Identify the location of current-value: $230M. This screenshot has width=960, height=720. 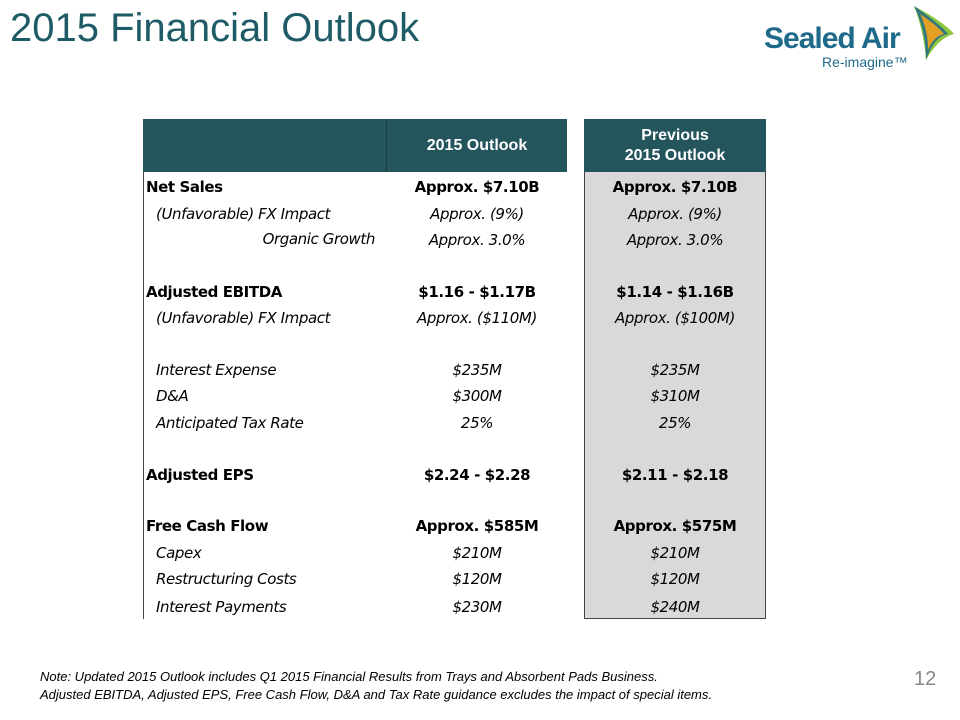
(477, 607).